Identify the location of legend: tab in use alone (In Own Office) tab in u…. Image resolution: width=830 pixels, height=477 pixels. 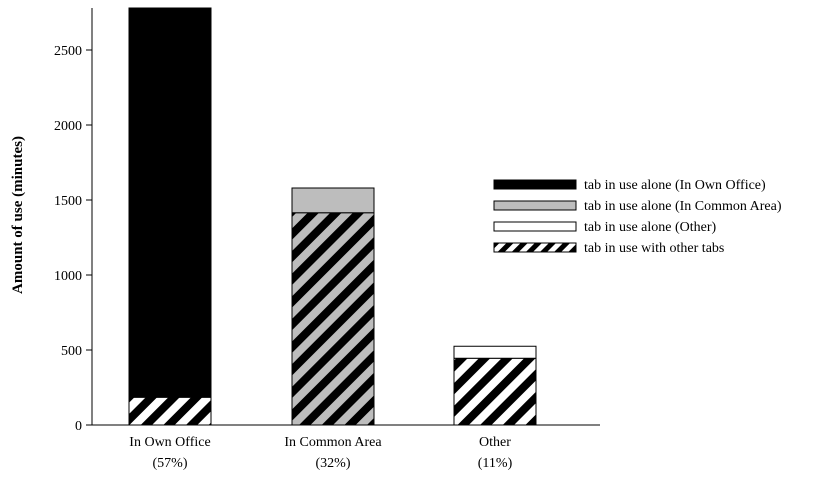
(637, 217).